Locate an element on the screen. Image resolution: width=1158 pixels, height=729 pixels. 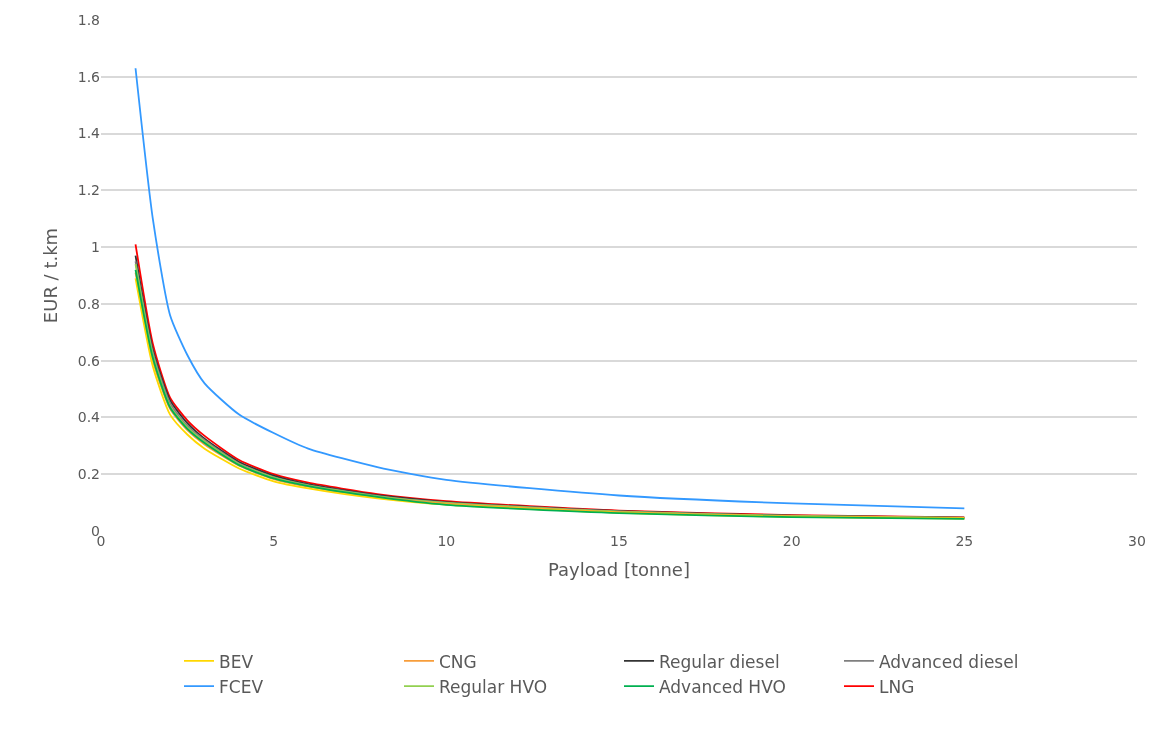
x-tick-label: 20 is located at coordinates (791, 541).